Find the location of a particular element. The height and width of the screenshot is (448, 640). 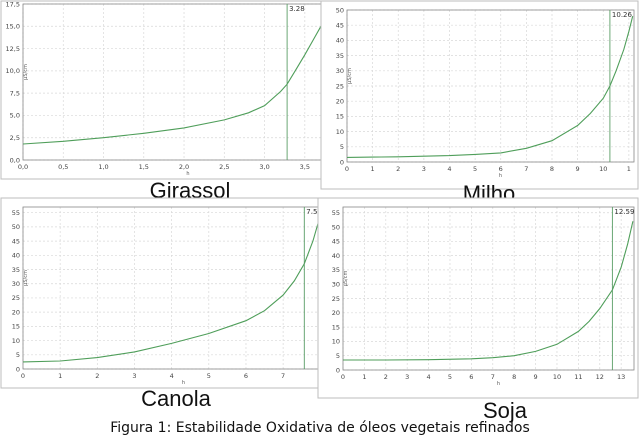

induction-marker-label: 12.59 is located at coordinates (624, 212).